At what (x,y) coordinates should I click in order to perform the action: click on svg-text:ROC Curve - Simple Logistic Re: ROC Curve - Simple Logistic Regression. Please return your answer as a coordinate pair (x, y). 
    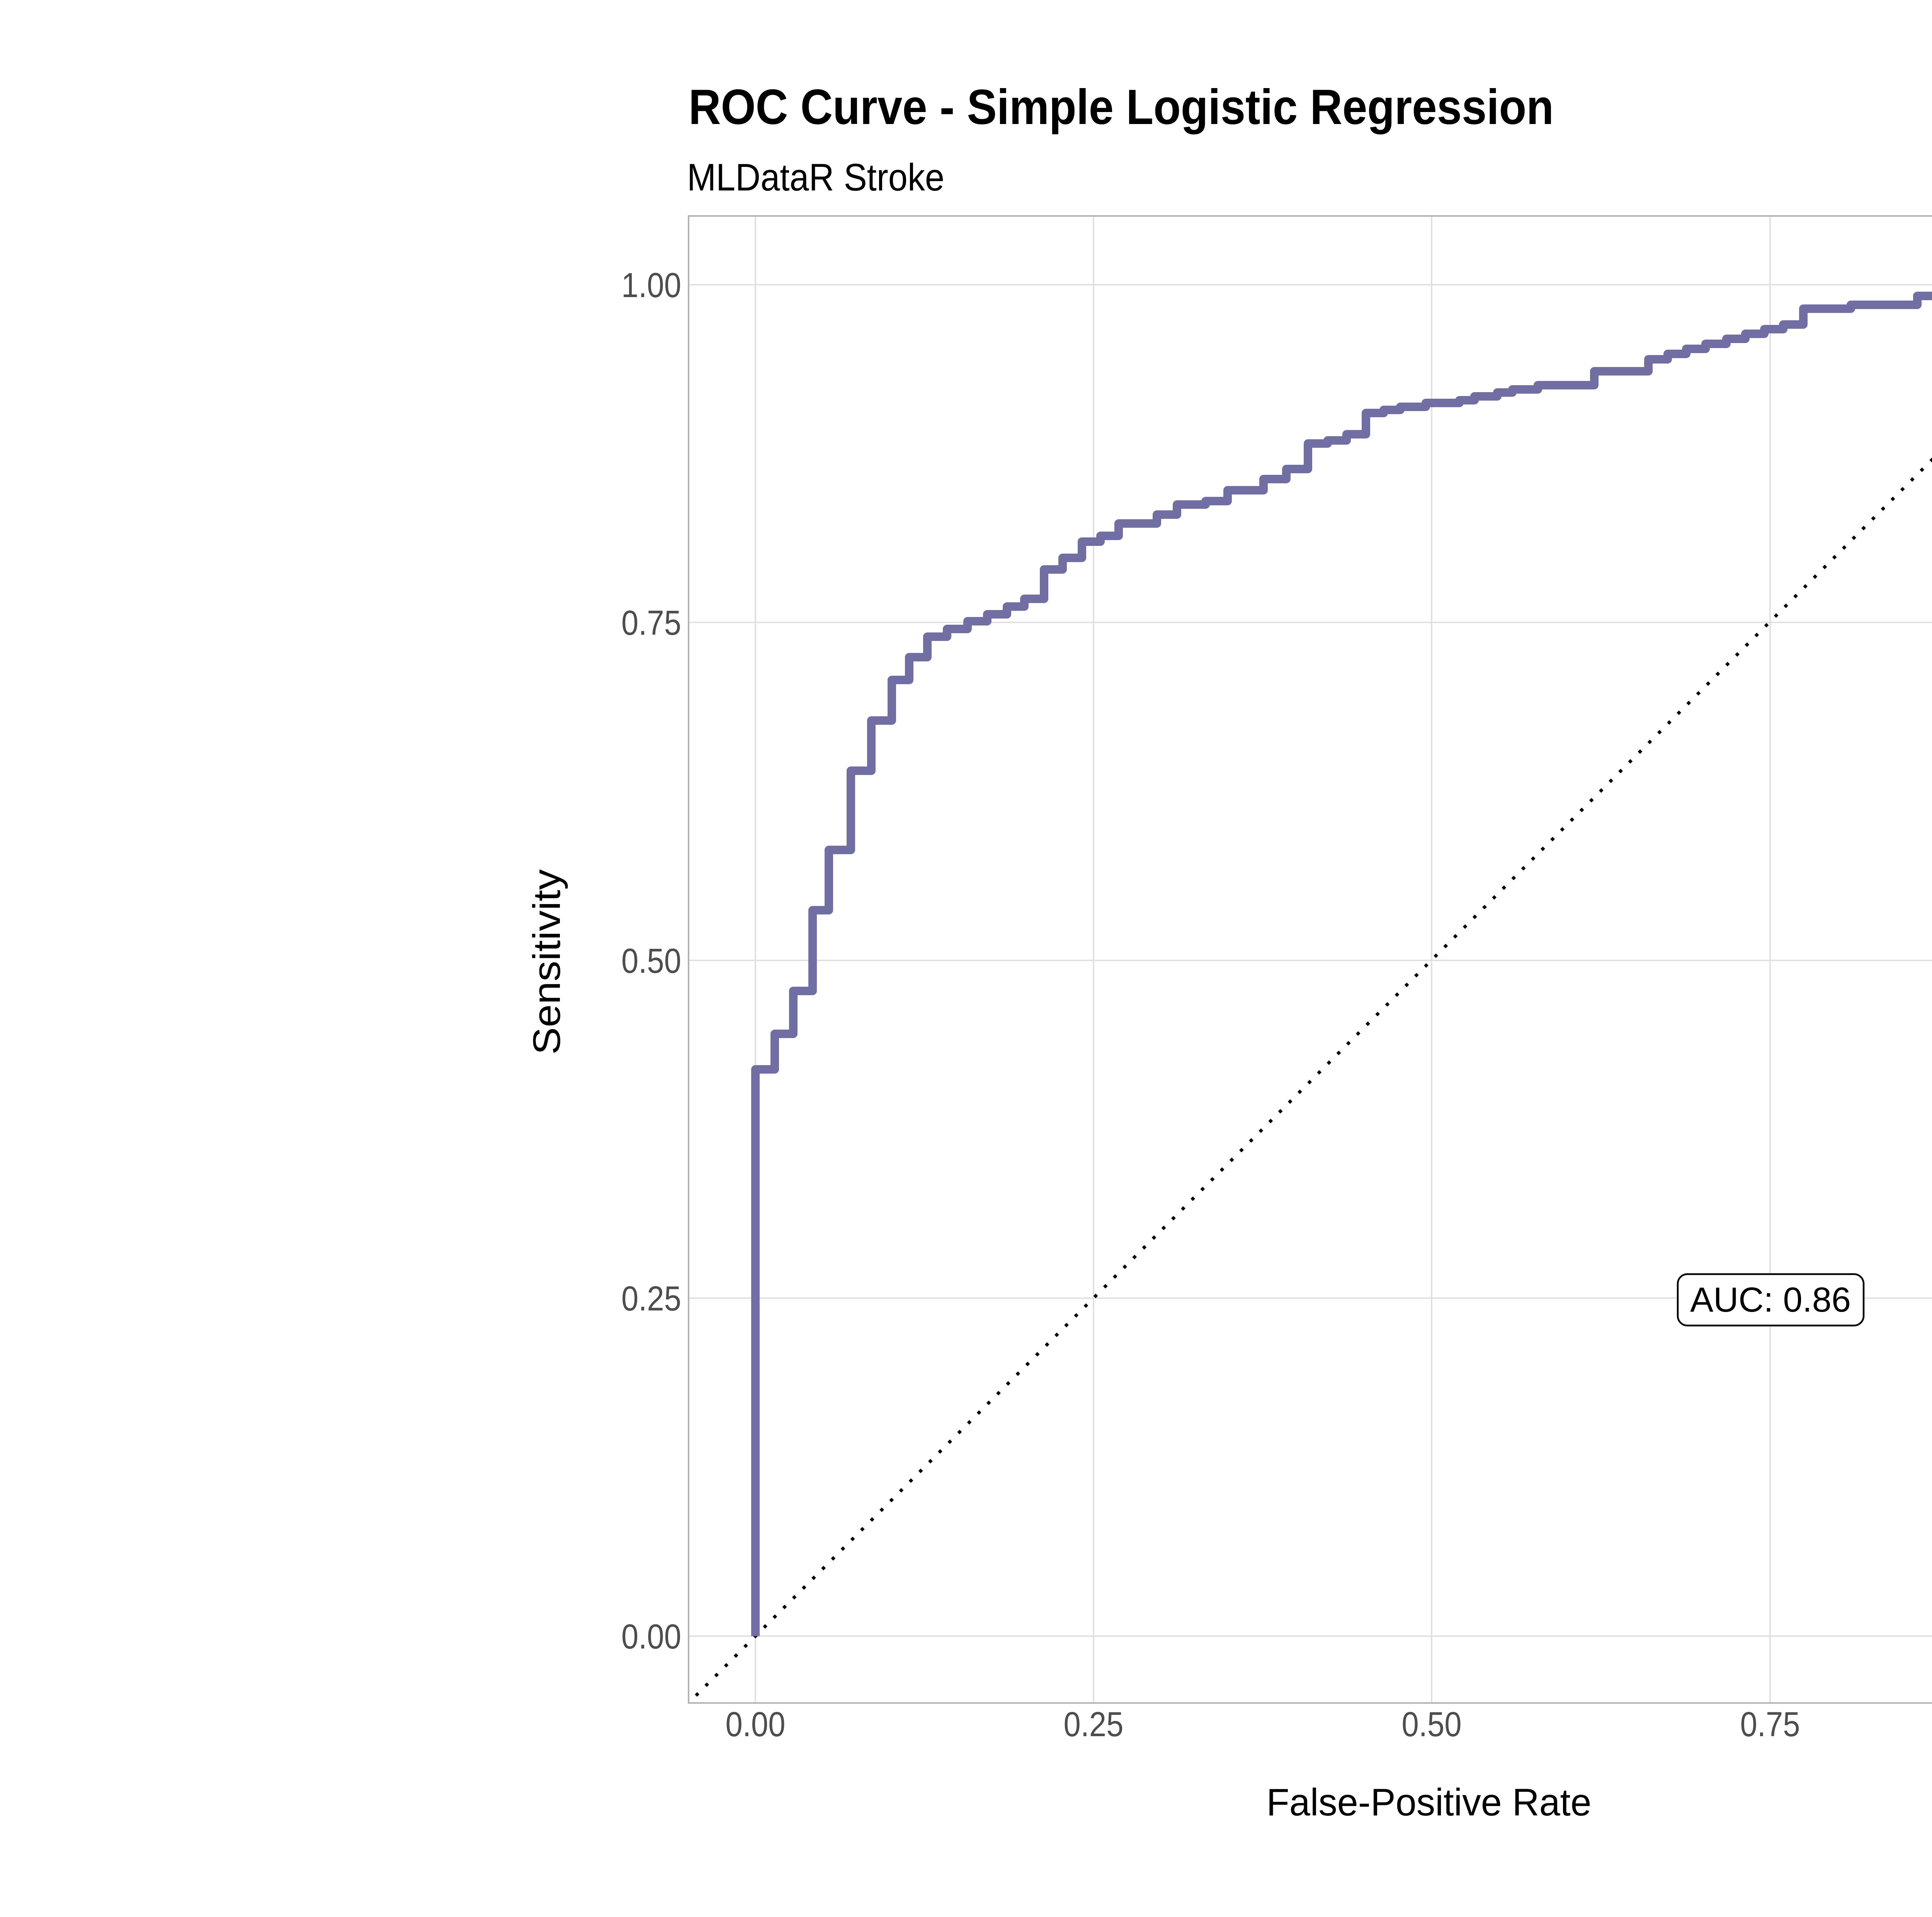
    Looking at the image, I should click on (1121, 107).